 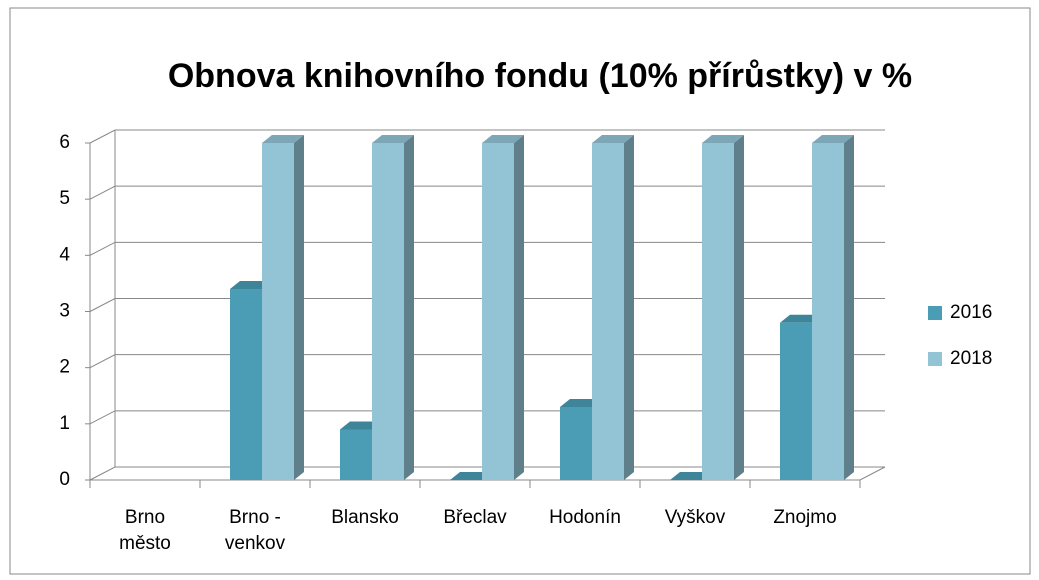 I want to click on grid-line, so click(x=487, y=136).